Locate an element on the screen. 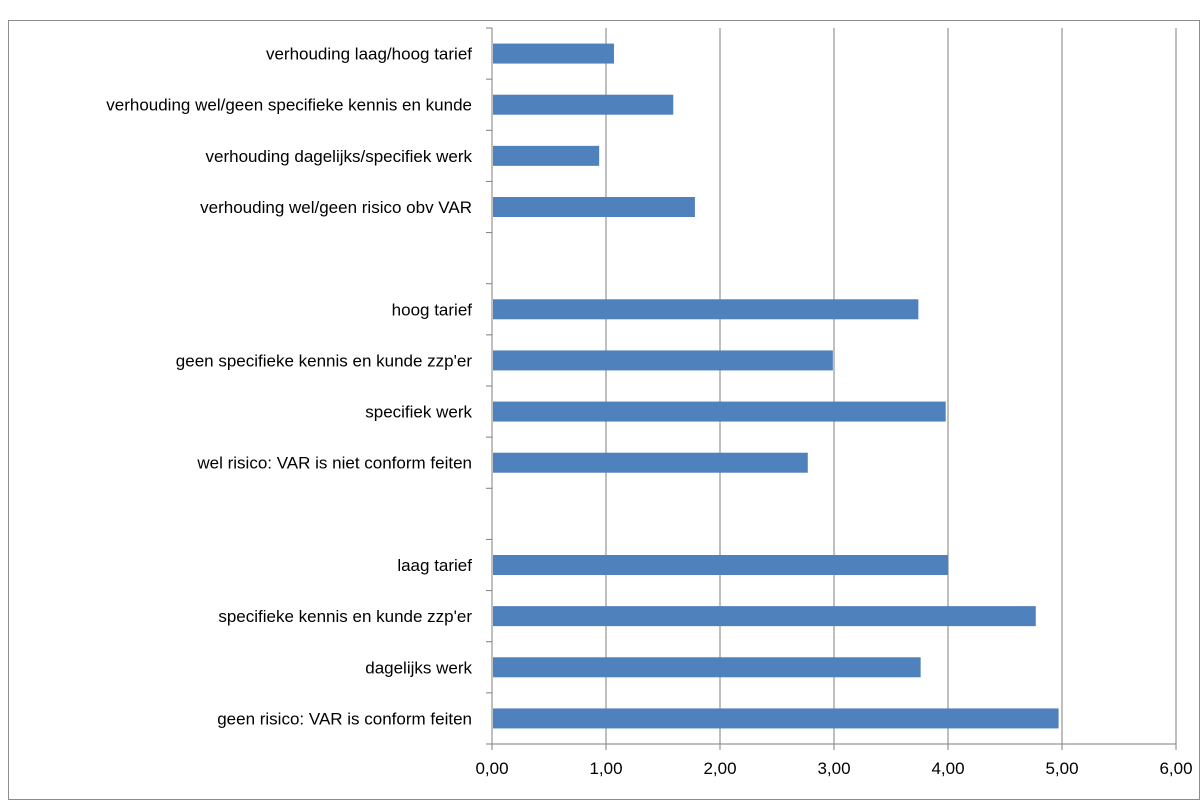 This screenshot has width=1202, height=800. category-label: geen specifieke kennis en kunde zzp'er is located at coordinates (324, 360).